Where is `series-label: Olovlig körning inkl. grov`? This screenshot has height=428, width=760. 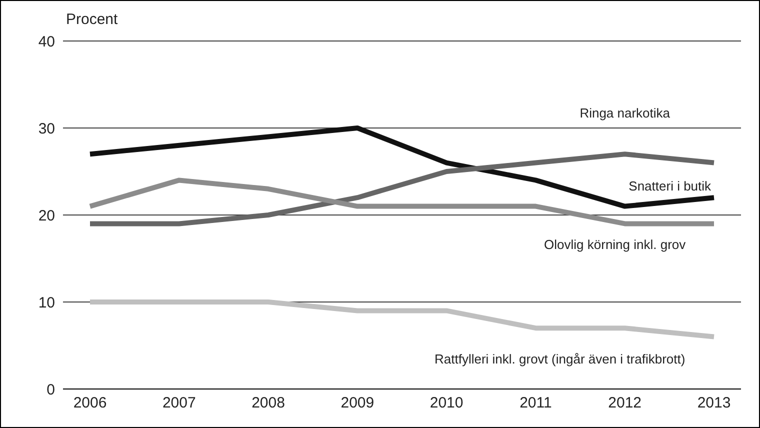 series-label: Olovlig körning inkl. grov is located at coordinates (615, 244).